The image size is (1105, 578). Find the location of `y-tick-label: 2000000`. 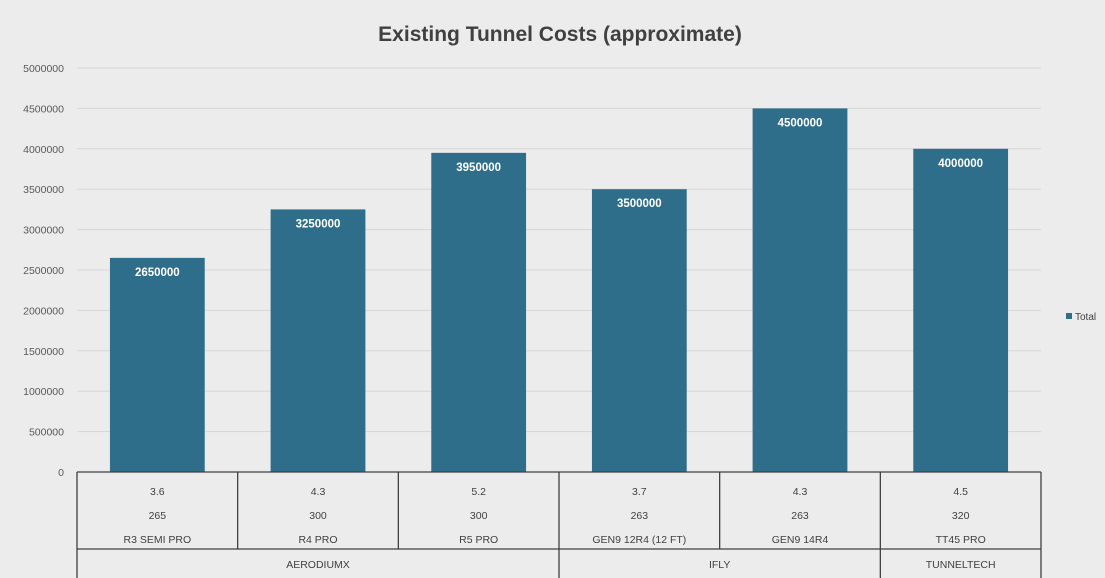

y-tick-label: 2000000 is located at coordinates (43, 311).